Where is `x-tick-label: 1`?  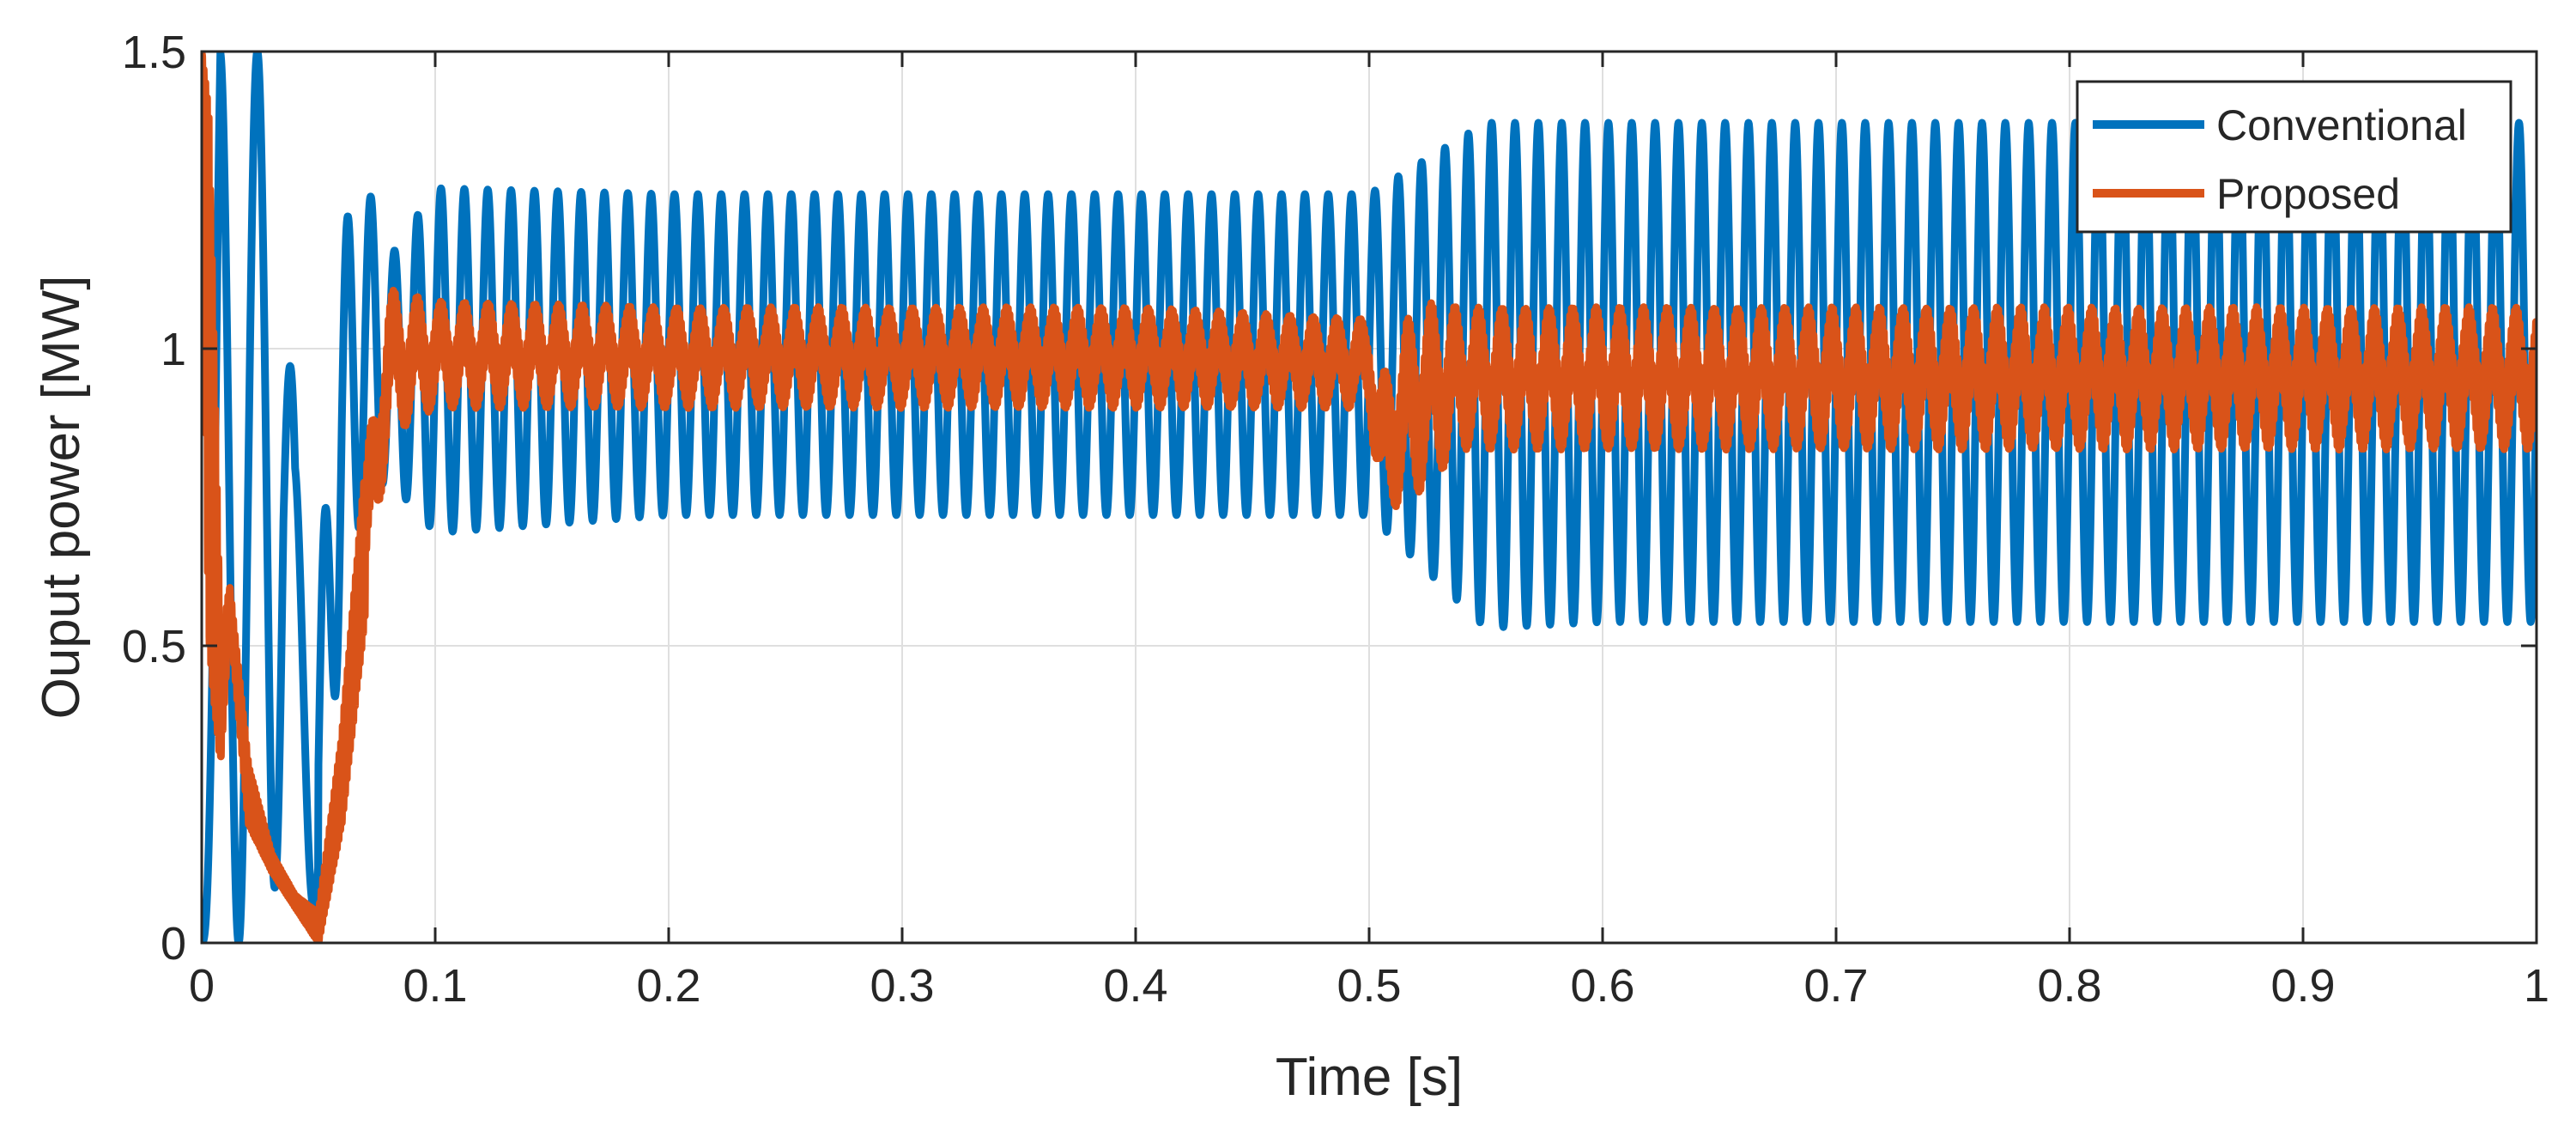 x-tick-label: 1 is located at coordinates (2536, 986).